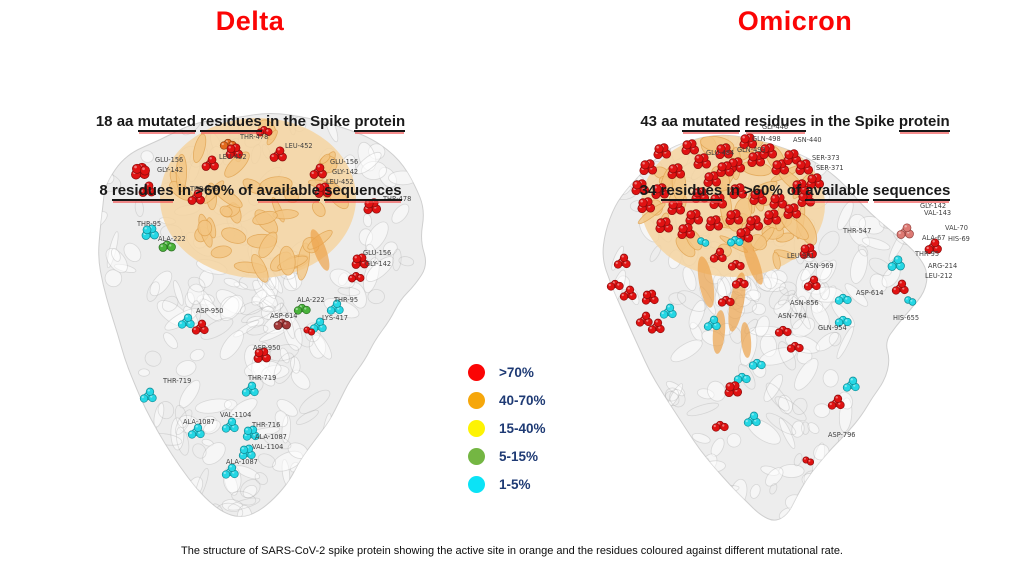 The width and height of the screenshot is (1024, 578). Describe the element at coordinates (288, 191) in the screenshot. I see `underlined-word: available` at that location.